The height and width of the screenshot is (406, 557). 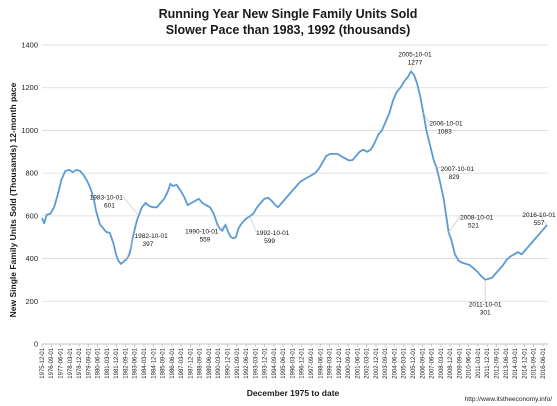 I want to click on y-tick-label: 1200, so click(x=29, y=87).